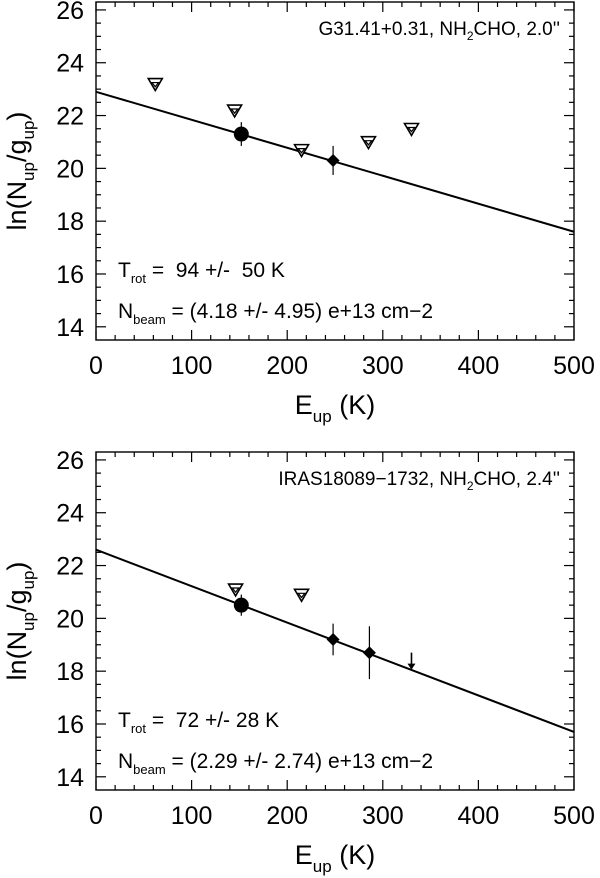  What do you see at coordinates (212, 720) in the screenshot?
I see `annotation-trot-part: = 72 +/- 28 K` at bounding box center [212, 720].